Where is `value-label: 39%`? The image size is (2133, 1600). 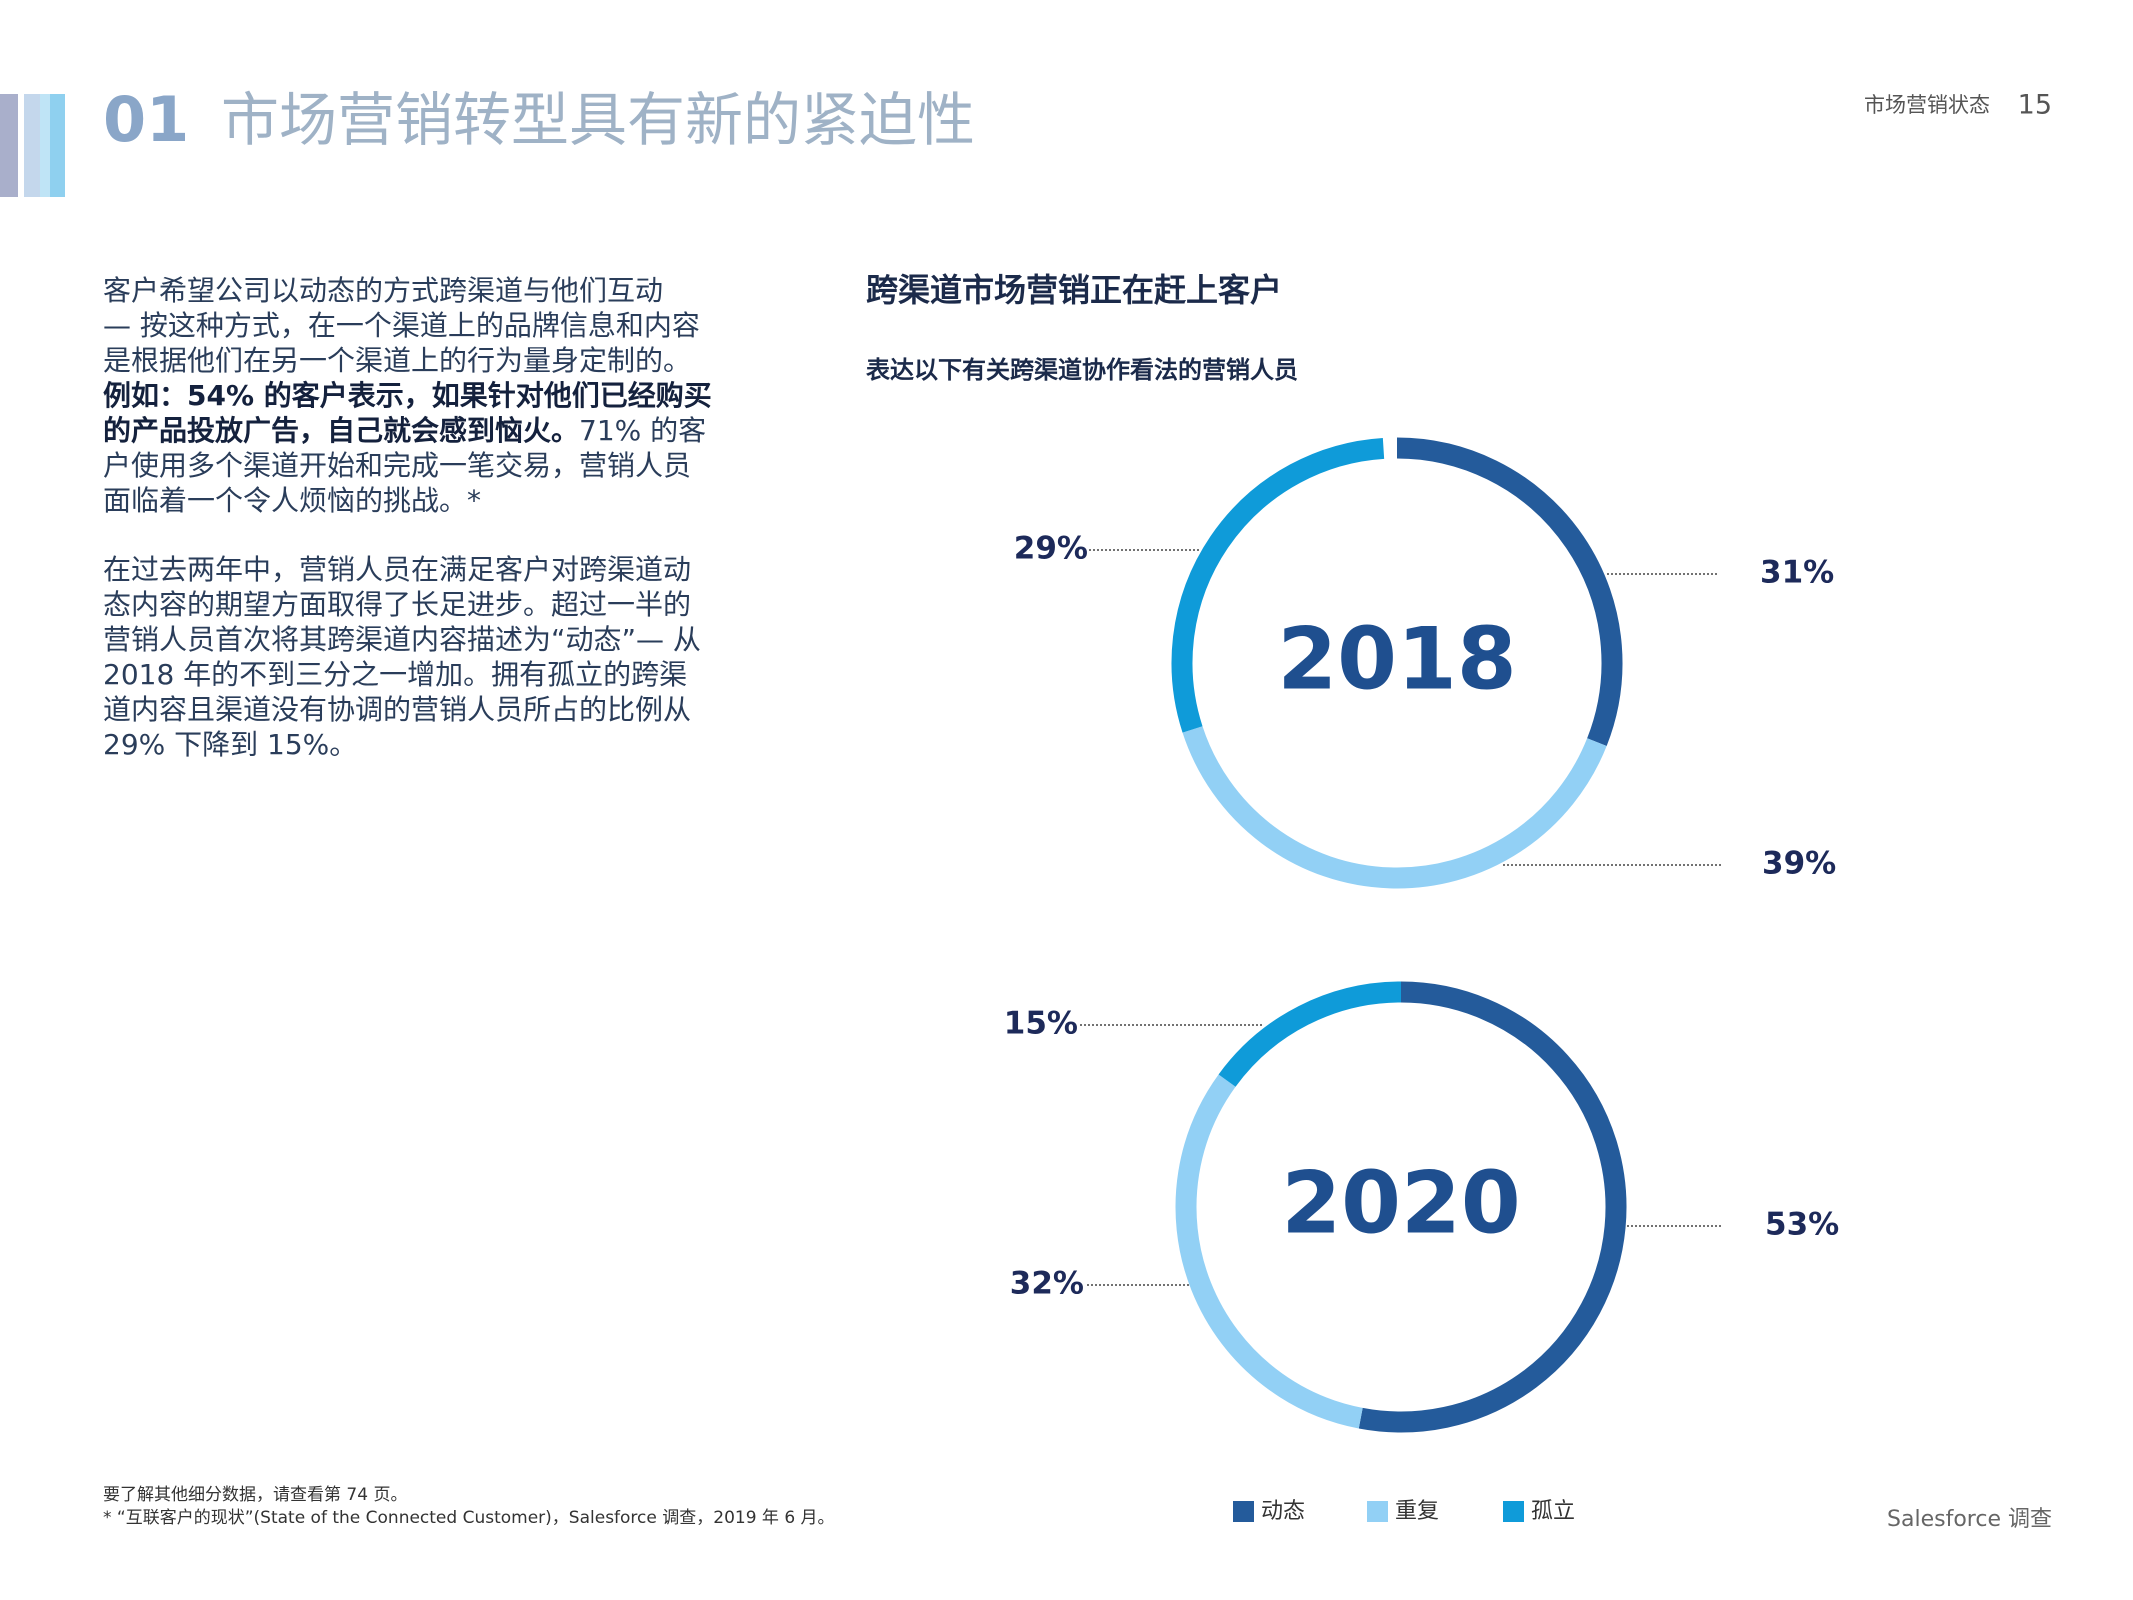
value-label: 39% is located at coordinates (1799, 864).